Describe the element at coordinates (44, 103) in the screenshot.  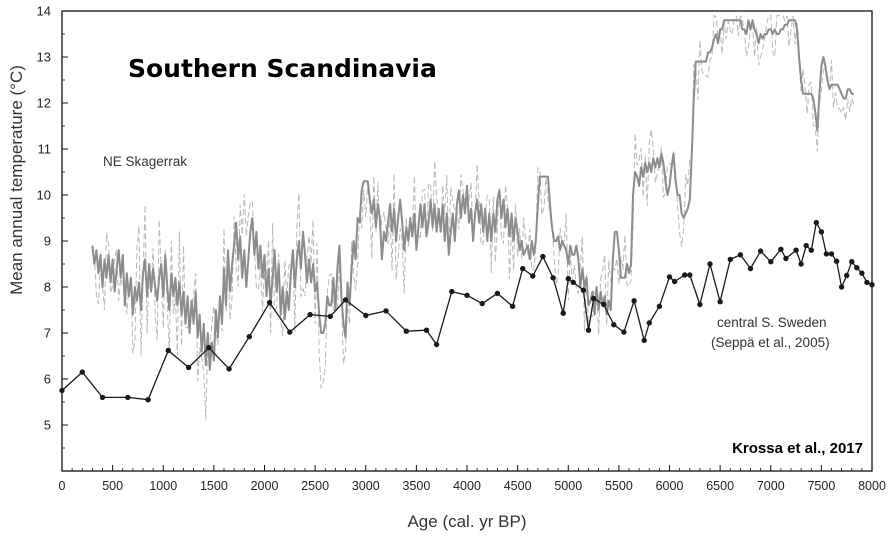
I see `y-tick-label: 12` at that location.